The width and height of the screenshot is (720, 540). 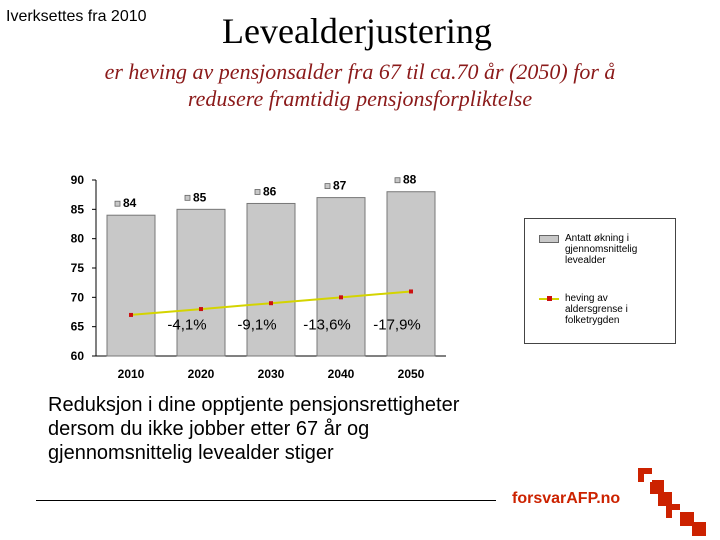 What do you see at coordinates (341, 374) in the screenshot?
I see `x-tick-label: 2040` at bounding box center [341, 374].